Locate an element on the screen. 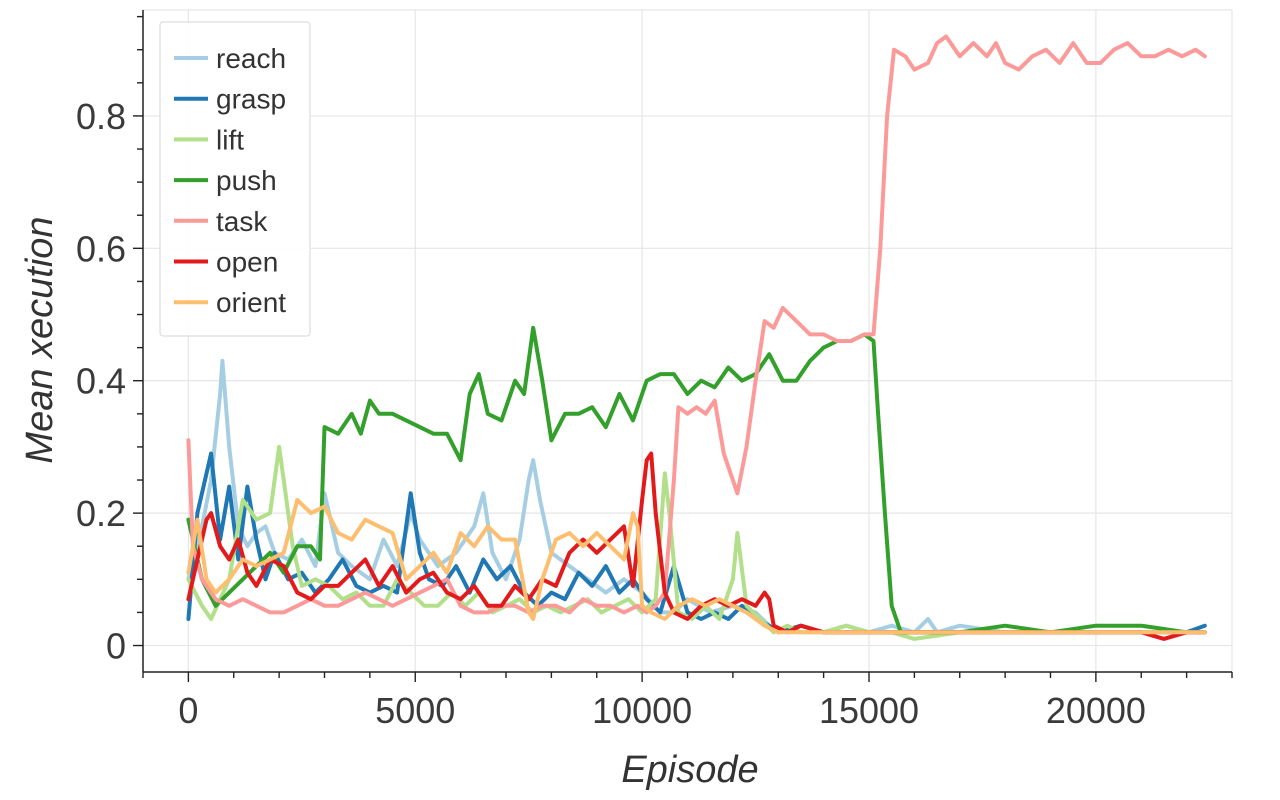 Image resolution: width=1280 pixels, height=800 pixels. y-axis-title: Mean xecution is located at coordinates (40, 339).